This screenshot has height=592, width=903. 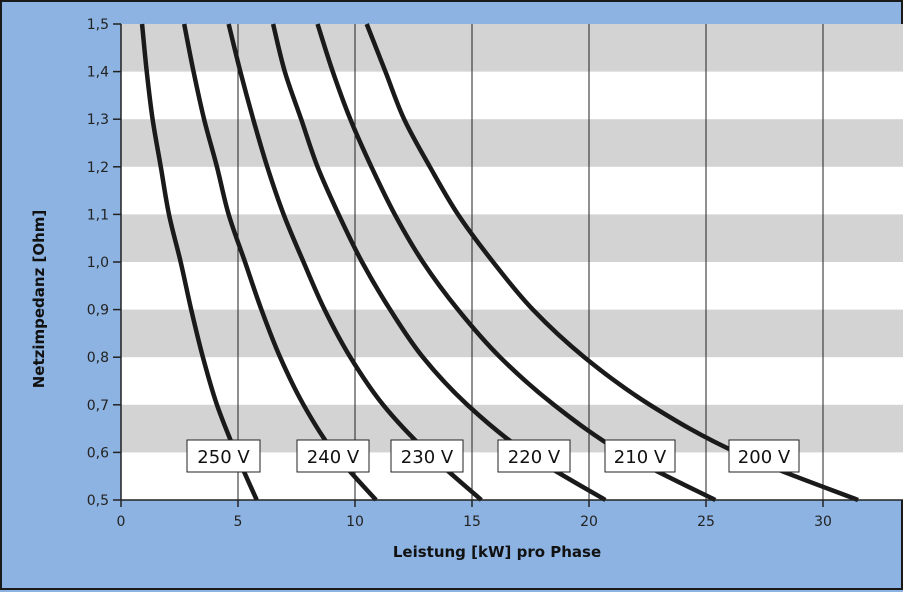 I want to click on series-label-text: 200 V, so click(x=764, y=457).